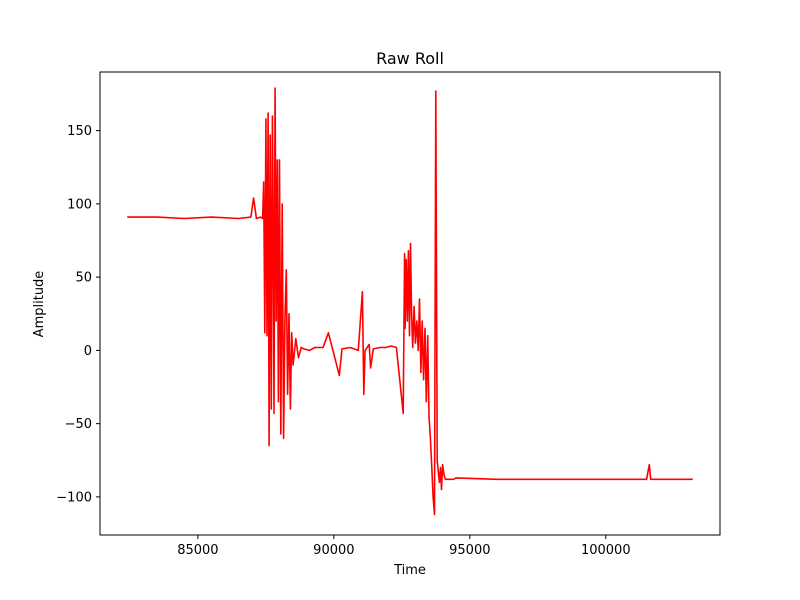 This screenshot has width=800, height=600. What do you see at coordinates (79, 131) in the screenshot?
I see `y-tick-label: 150` at bounding box center [79, 131].